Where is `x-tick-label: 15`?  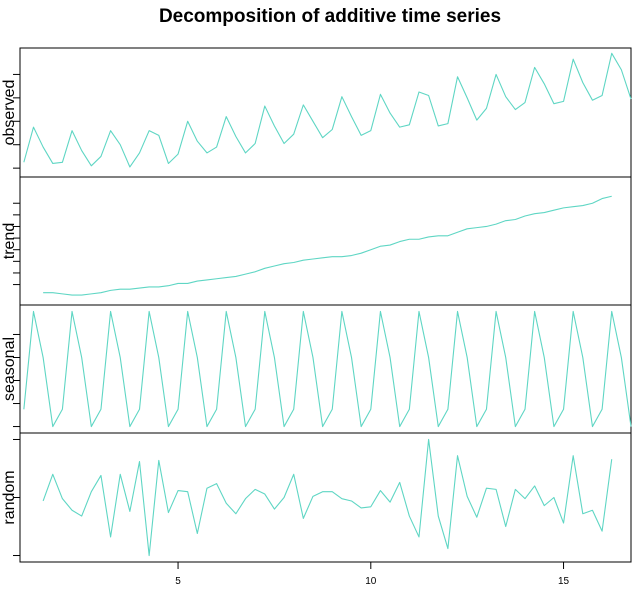
x-tick-label: 15 is located at coordinates (564, 581).